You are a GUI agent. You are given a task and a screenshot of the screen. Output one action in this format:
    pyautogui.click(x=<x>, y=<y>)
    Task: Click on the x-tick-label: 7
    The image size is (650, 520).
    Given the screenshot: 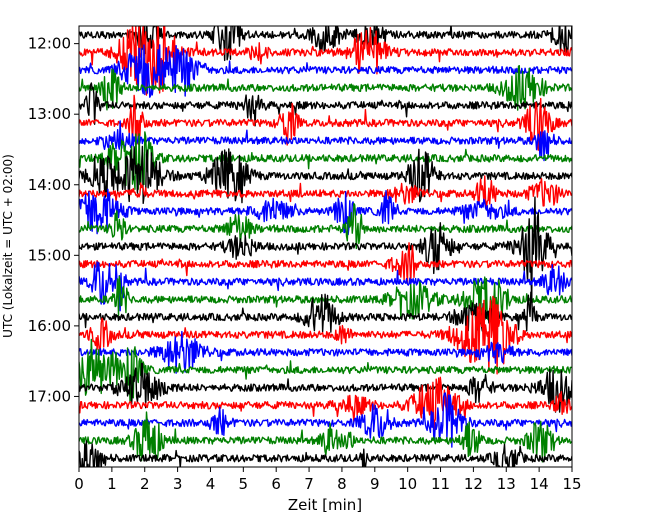 What is the action you would take?
    pyautogui.click(x=309, y=484)
    